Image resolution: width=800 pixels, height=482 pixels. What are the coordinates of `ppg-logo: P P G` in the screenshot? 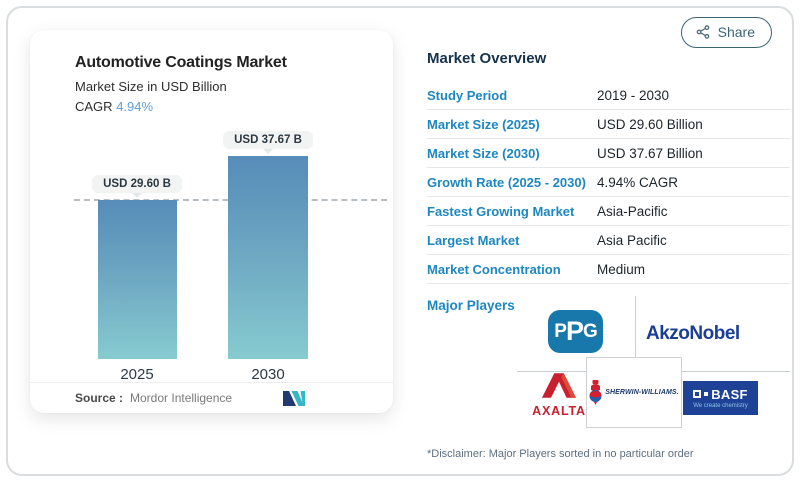 It's located at (575, 331).